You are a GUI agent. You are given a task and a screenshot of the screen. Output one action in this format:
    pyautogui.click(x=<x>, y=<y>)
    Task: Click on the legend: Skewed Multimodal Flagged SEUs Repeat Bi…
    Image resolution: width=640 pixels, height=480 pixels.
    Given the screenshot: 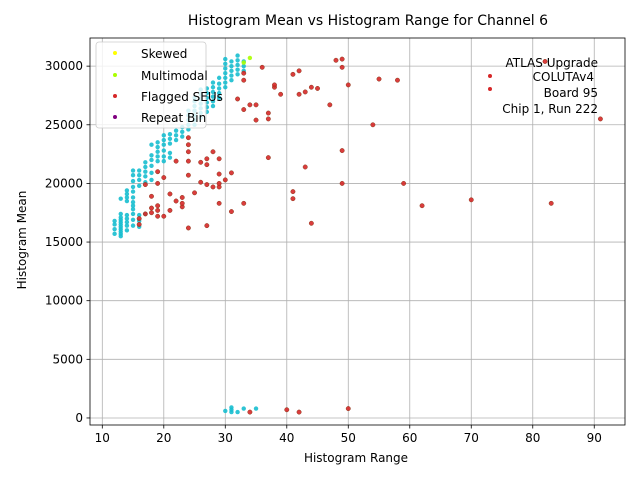 What is the action you would take?
    pyautogui.click(x=159, y=85)
    